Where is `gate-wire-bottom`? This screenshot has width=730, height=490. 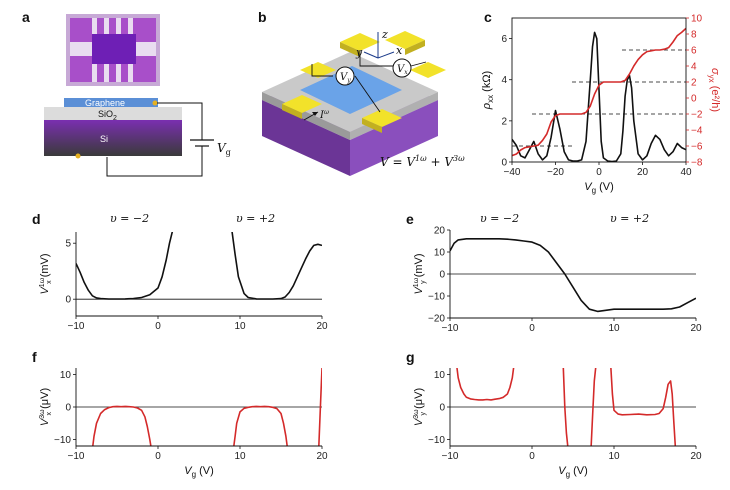
gate-wire-bottom is located at coordinates (154, 161).